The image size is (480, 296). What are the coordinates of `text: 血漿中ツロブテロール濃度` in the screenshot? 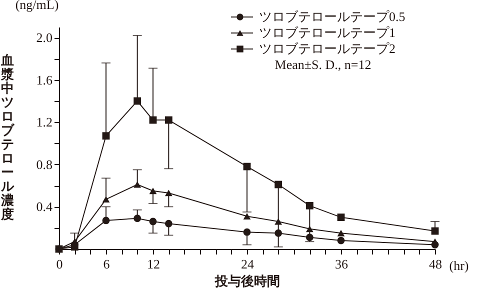 It's located at (7, 137).